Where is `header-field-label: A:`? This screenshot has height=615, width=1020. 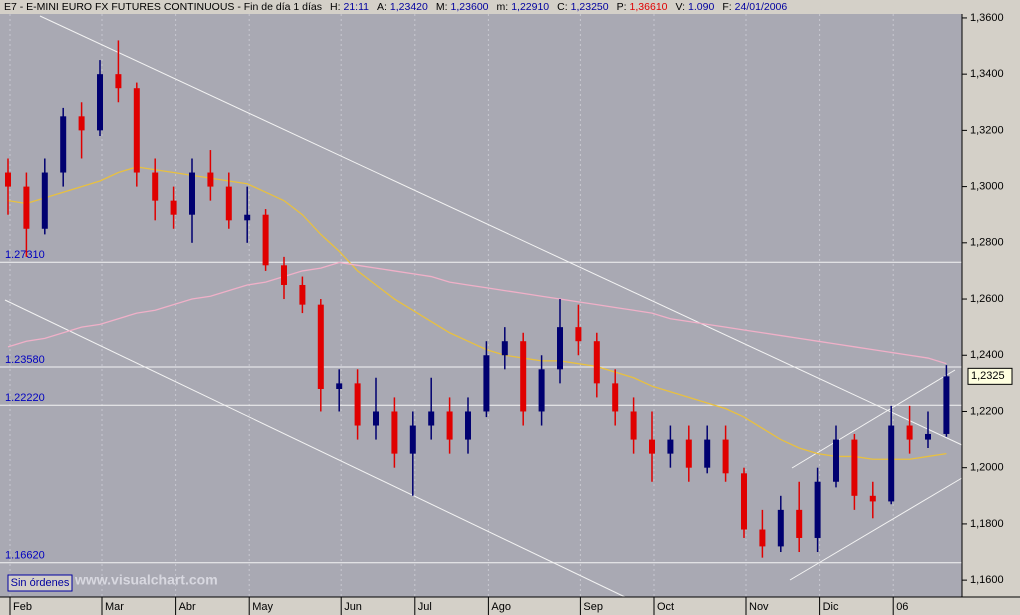 header-field-label: A: is located at coordinates (382, 7).